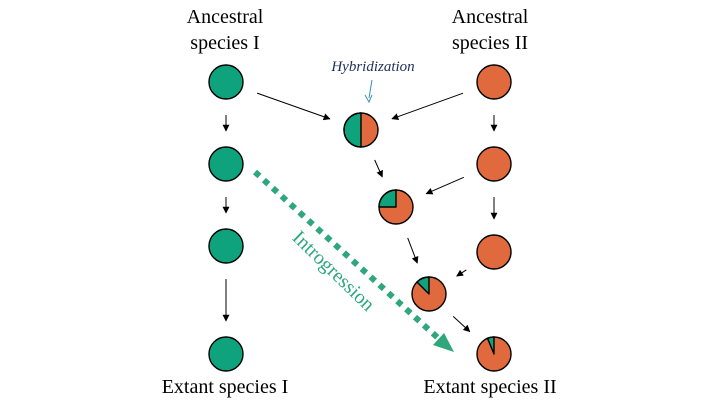 The height and width of the screenshot is (405, 720). I want to click on node-s1-gen0, so click(226, 82).